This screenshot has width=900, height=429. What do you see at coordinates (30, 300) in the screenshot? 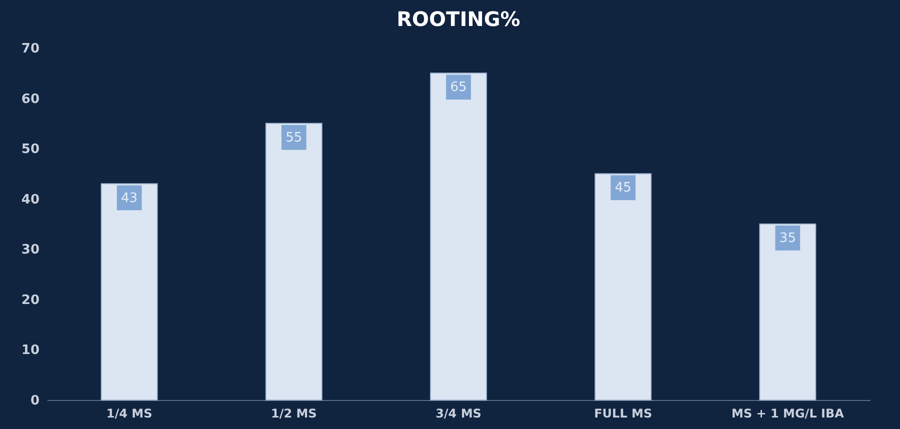
I see `y-tick-label: 20` at bounding box center [30, 300].